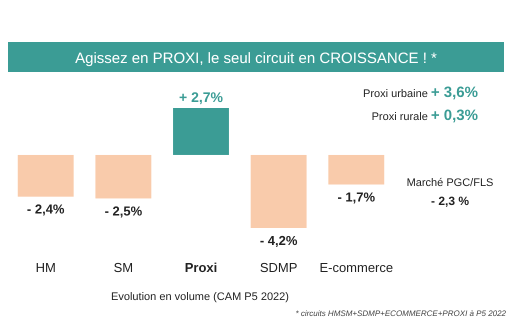 The image size is (512, 322). What do you see at coordinates (45, 209) in the screenshot?
I see `data-label: - 2,4%` at bounding box center [45, 209].